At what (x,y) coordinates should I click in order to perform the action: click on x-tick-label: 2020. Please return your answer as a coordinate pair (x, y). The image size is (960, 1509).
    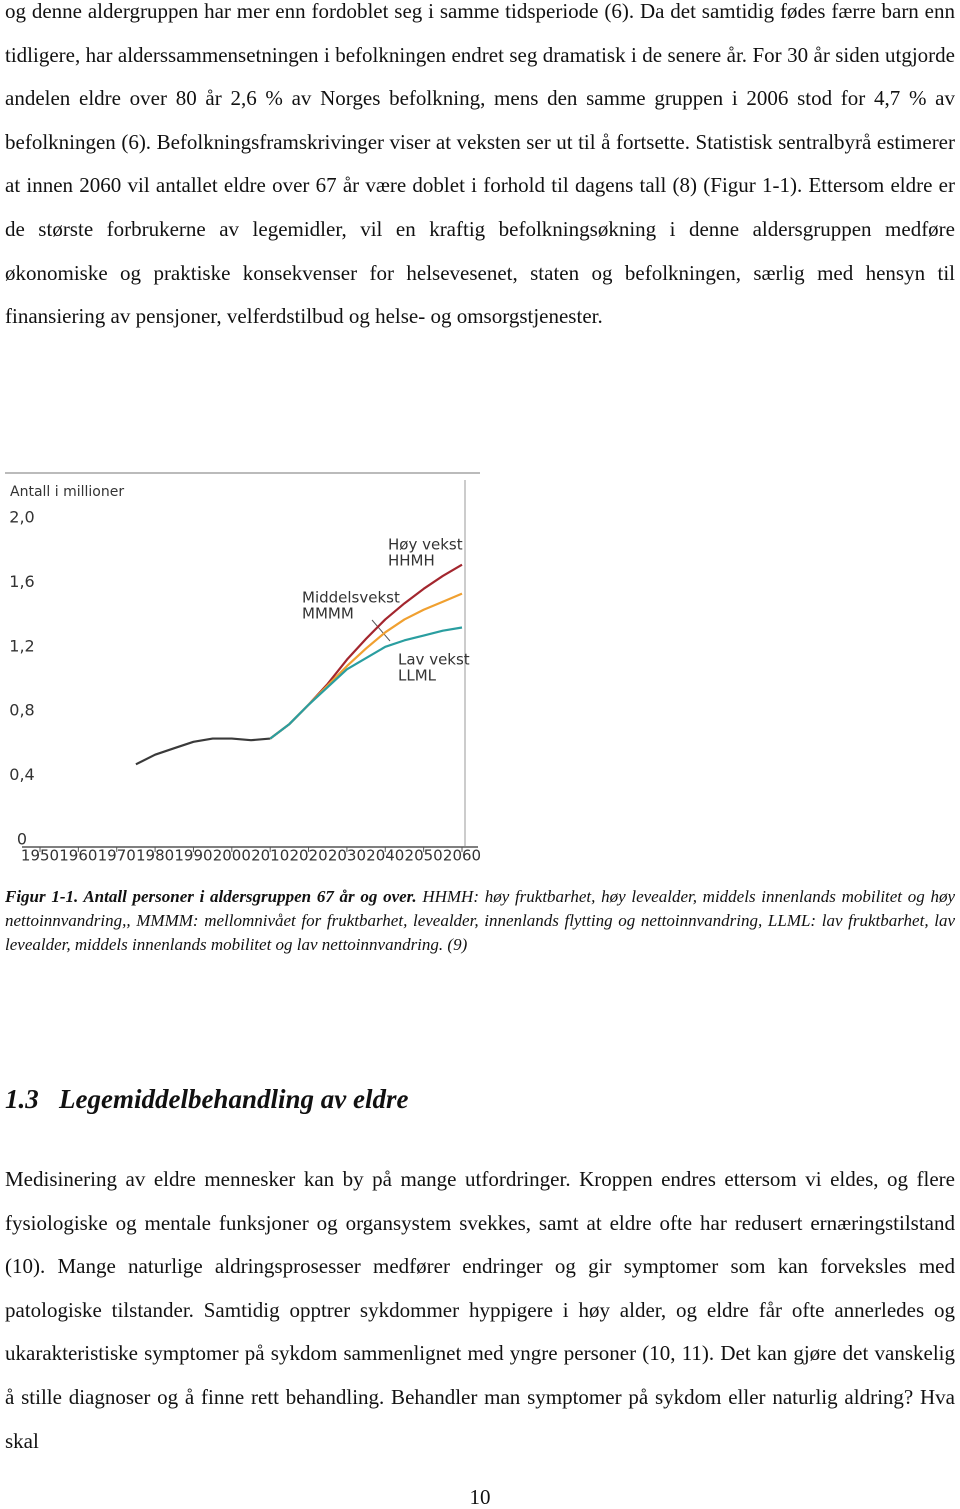
    Looking at the image, I should click on (308, 856).